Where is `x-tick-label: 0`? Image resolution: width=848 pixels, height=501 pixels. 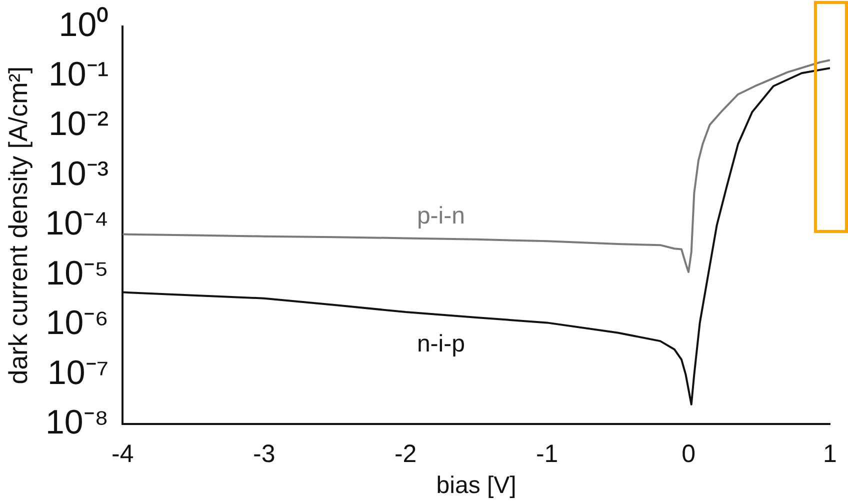
x-tick-label: 0 is located at coordinates (689, 454).